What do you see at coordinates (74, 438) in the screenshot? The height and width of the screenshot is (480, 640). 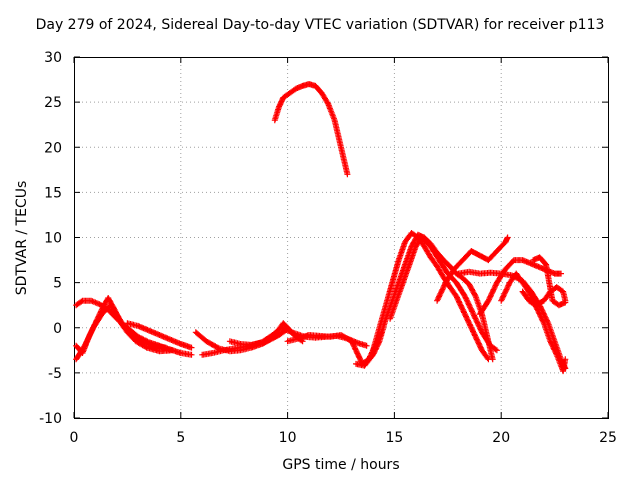 I see `x-tick-label: 0` at bounding box center [74, 438].